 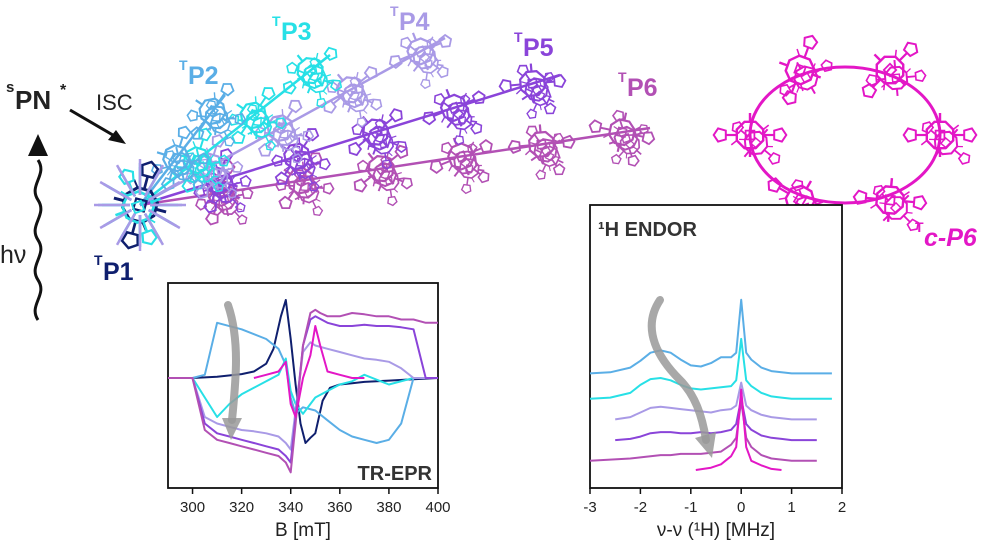 I want to click on epr-frame, so click(x=303, y=385).